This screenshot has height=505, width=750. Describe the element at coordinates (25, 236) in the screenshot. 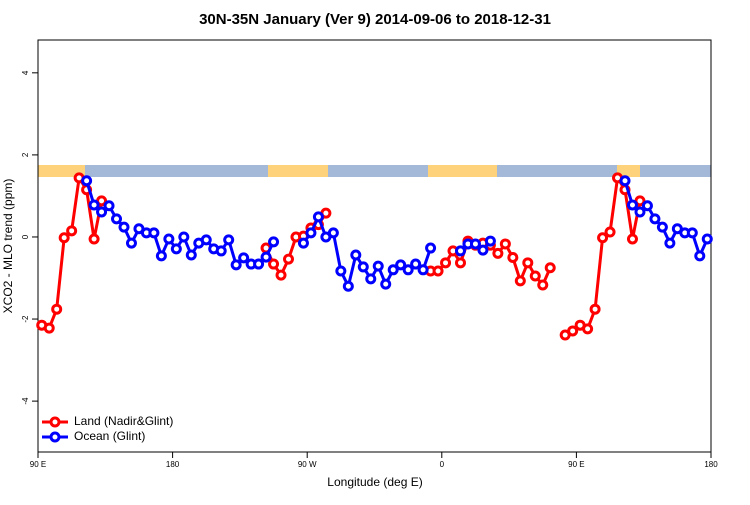

I see `y-tick-label: 0` at that location.